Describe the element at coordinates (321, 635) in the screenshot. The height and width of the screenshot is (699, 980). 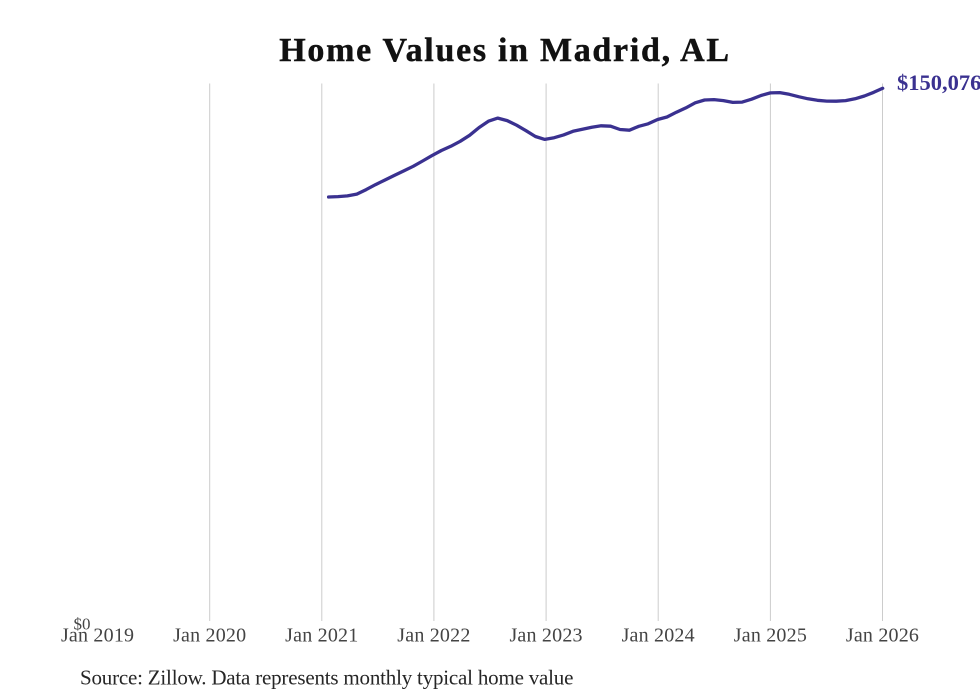
I see `svg-text: Jan 2021` at that location.